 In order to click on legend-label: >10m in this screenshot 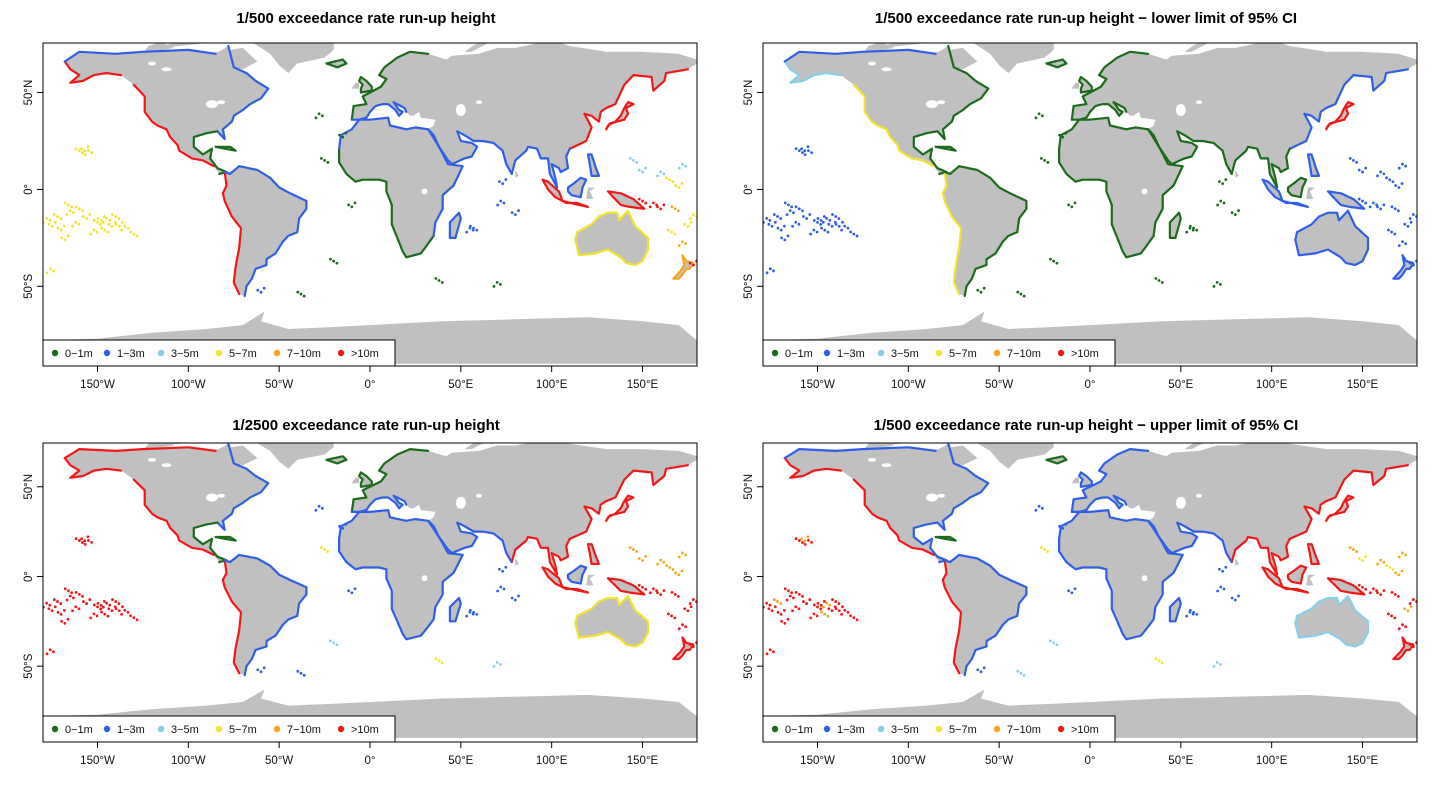, I will do `click(1085, 730)`.